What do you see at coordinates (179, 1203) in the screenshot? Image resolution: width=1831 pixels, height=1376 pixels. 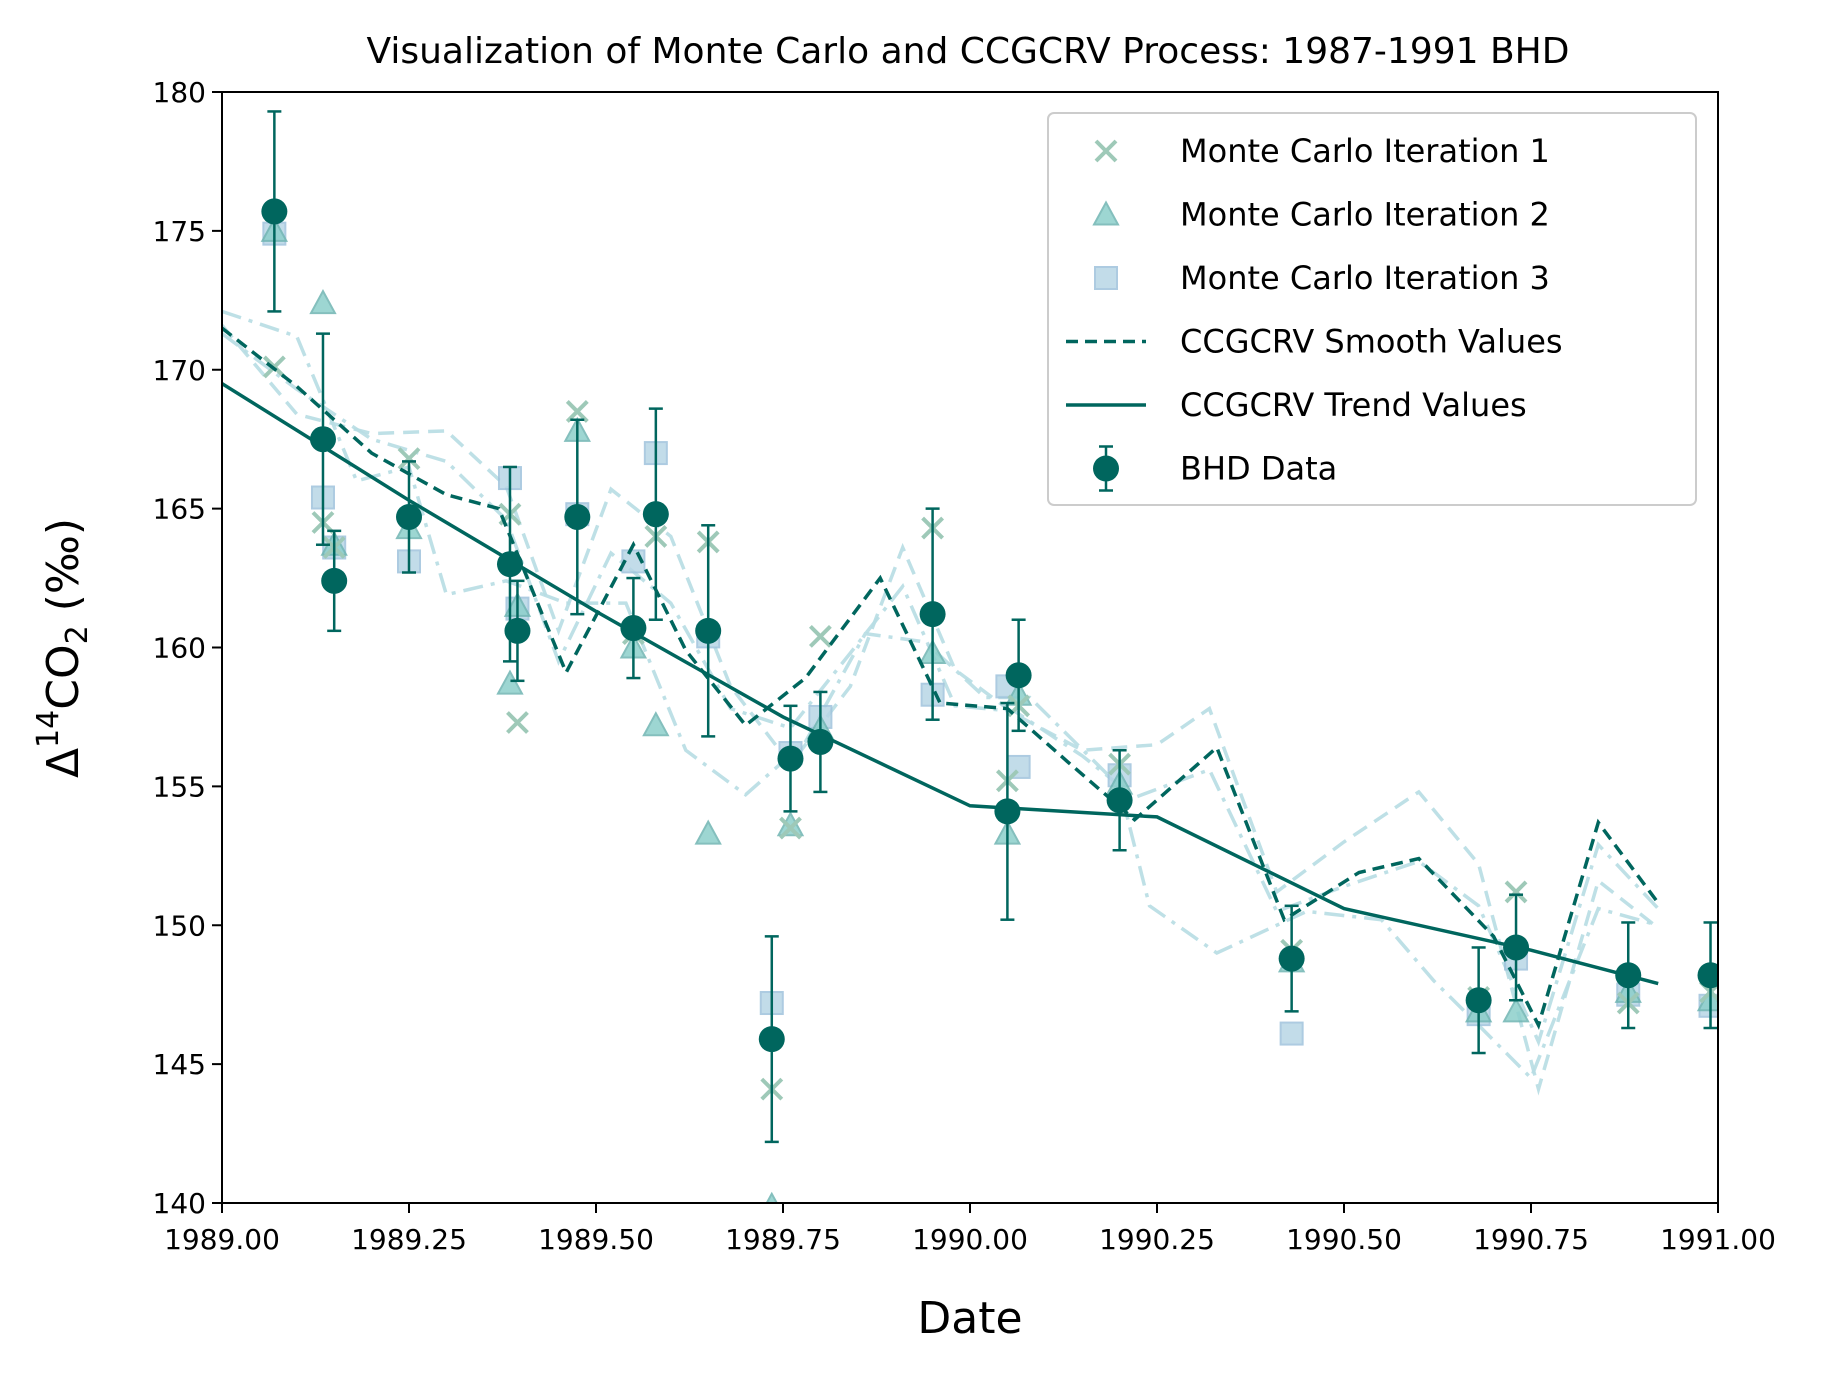 I see `y-tick-label: 140` at bounding box center [179, 1203].